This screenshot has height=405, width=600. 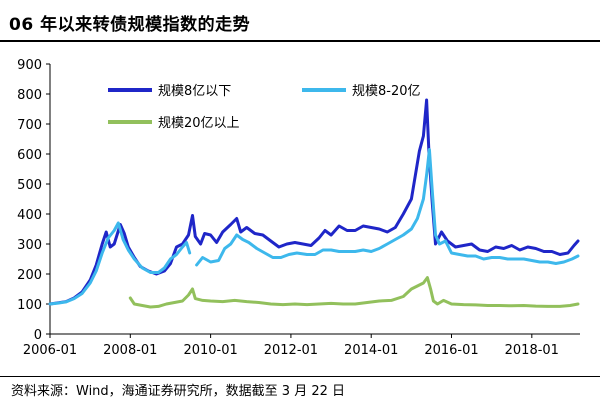 What do you see at coordinates (29, 215) in the screenshot?
I see `y-tick-label: 400` at bounding box center [29, 215].